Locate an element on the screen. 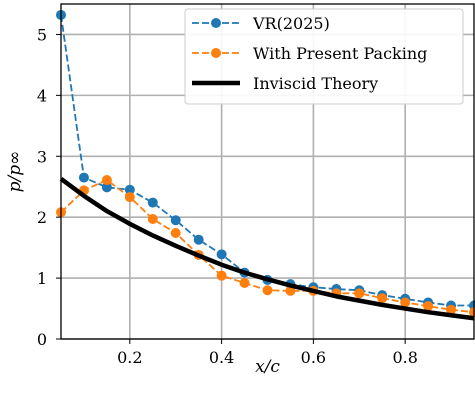 This screenshot has height=405, width=475. legend-label-with-present-packing: With Present Packing is located at coordinates (340, 53).